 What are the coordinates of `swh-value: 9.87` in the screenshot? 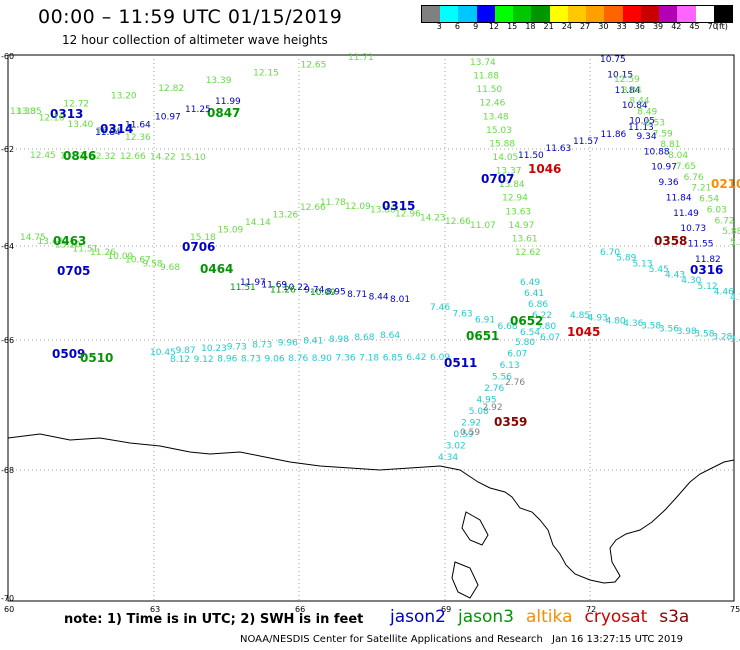 It's located at (186, 351).